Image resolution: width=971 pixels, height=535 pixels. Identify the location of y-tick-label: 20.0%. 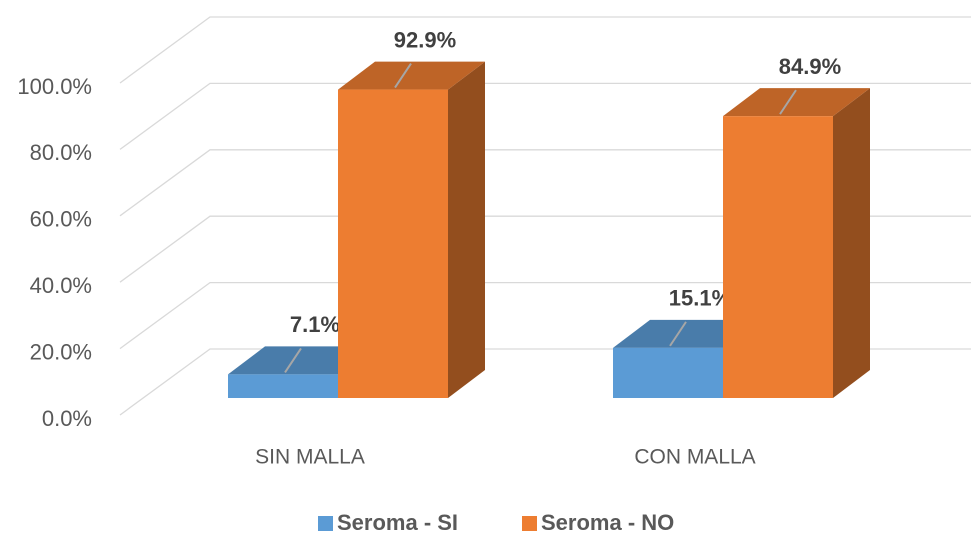
(61, 351).